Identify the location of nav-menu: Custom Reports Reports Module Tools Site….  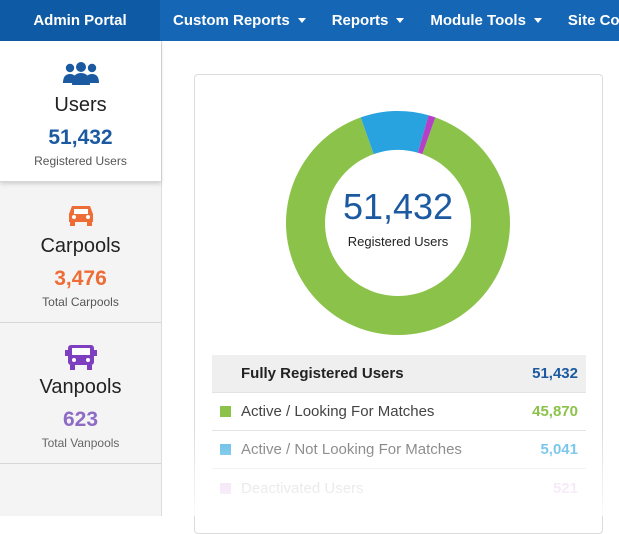
(389, 20).